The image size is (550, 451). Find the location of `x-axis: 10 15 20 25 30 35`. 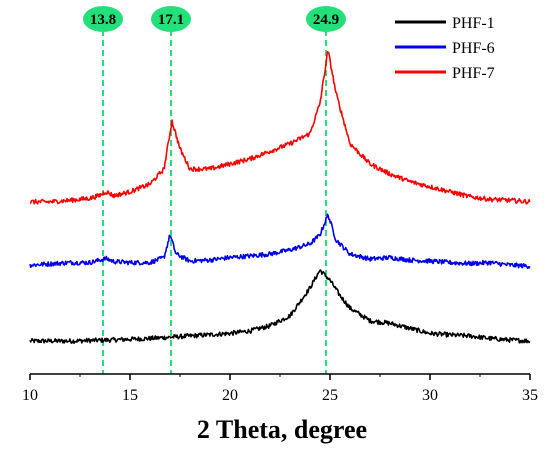

x-axis: 10 15 20 25 30 35 is located at coordinates (280, 388).